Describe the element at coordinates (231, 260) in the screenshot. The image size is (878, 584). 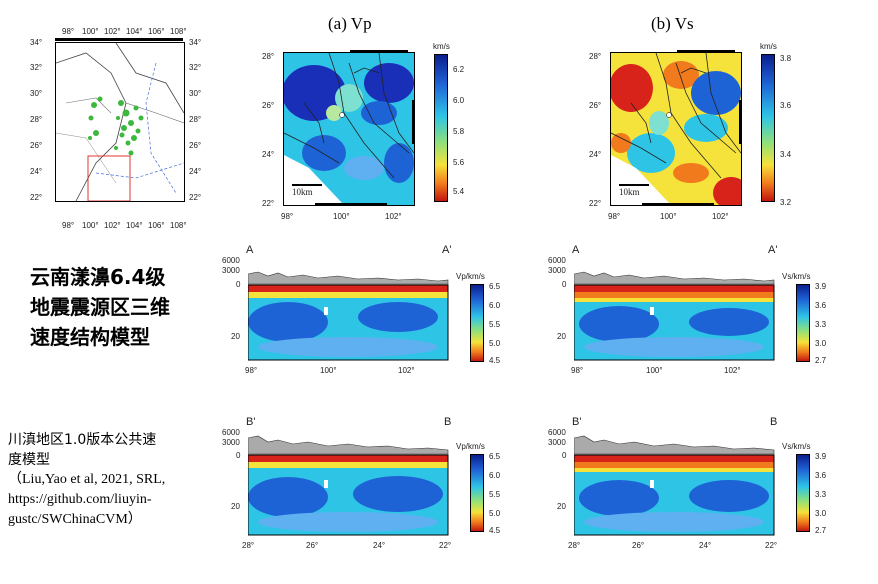
I see `aa-vp-elev-6000: 6000` at that location.